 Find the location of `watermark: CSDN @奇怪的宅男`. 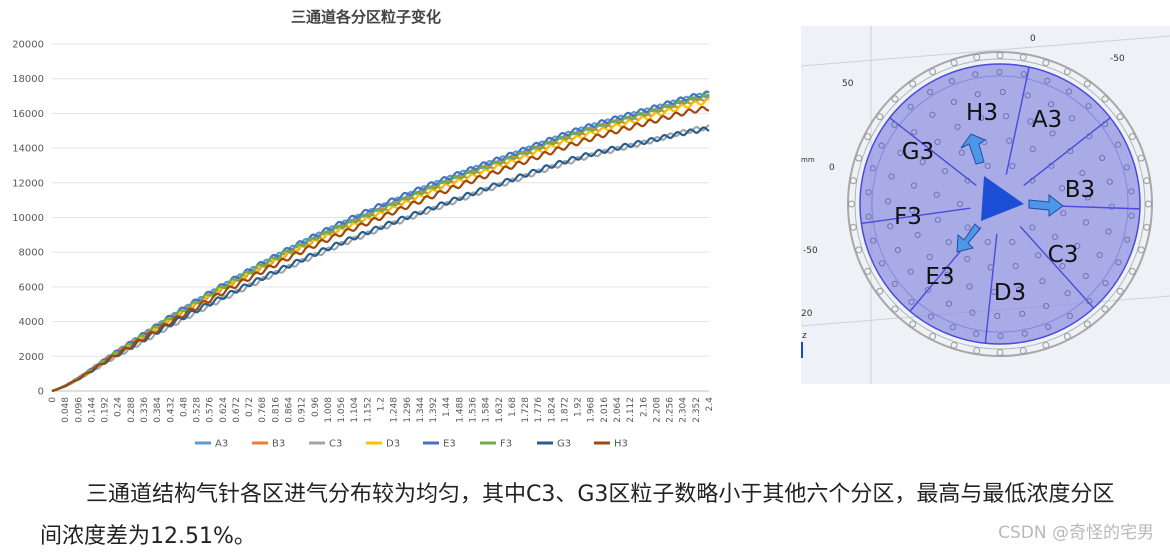

watermark: CSDN @奇怪的宅男 is located at coordinates (1076, 533).